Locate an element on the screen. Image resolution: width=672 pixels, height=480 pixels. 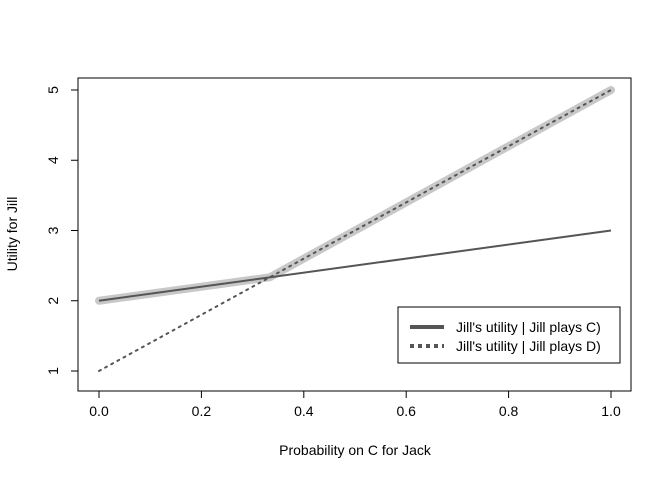
x-axis-label: Probability on C for Jack is located at coordinates (355, 450).